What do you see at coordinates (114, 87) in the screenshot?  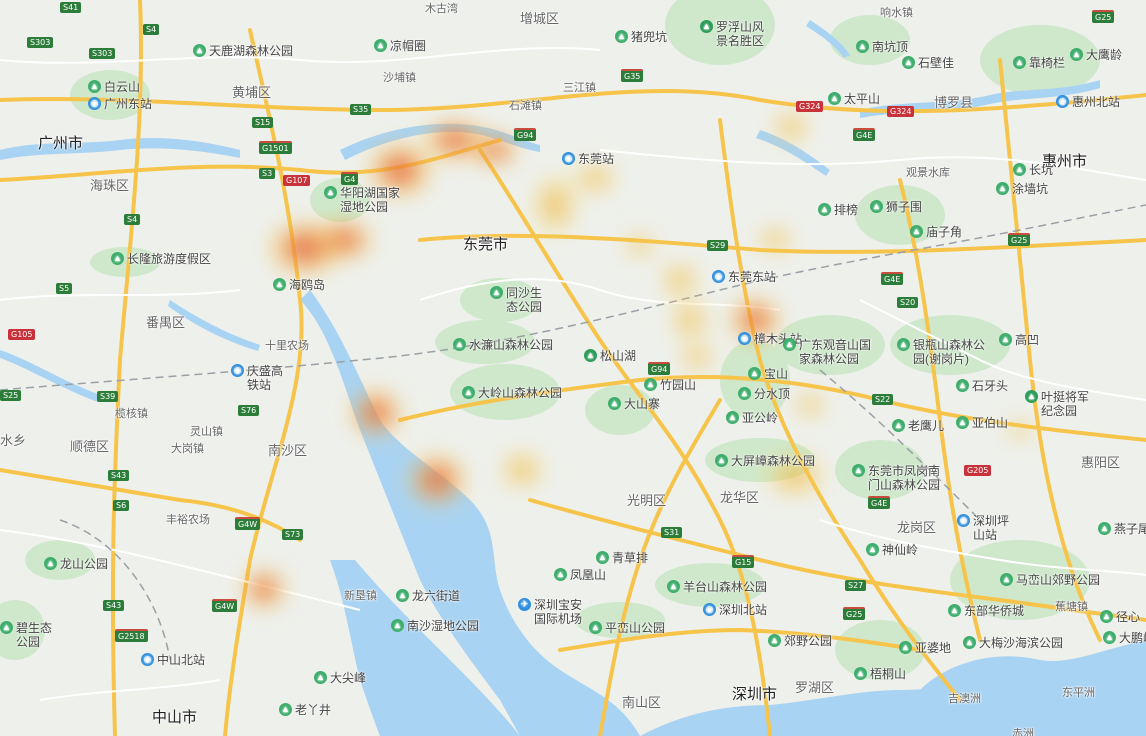 I see `poi-baiyun: ▲ 白云山` at bounding box center [114, 87].